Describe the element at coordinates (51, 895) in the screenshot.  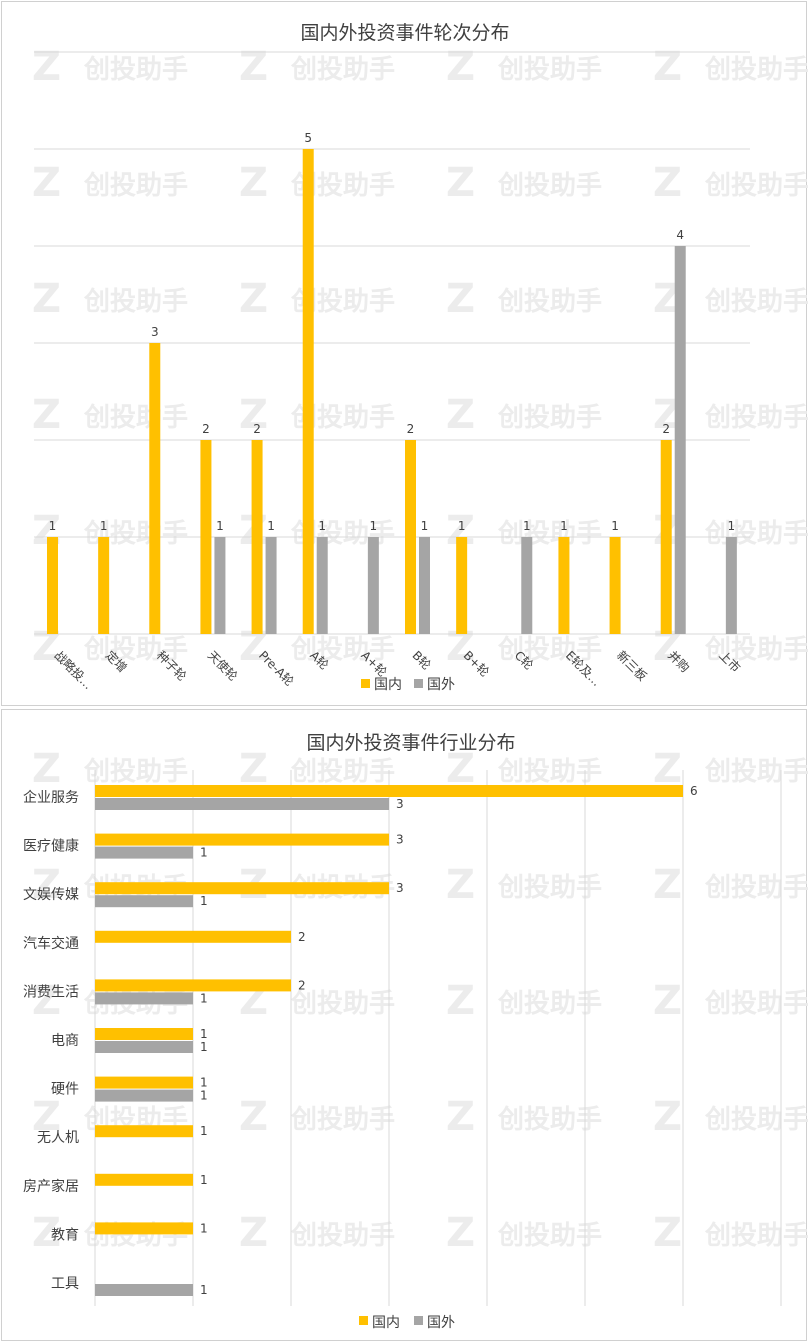
I see `category-label: 文娱传媒` at that location.